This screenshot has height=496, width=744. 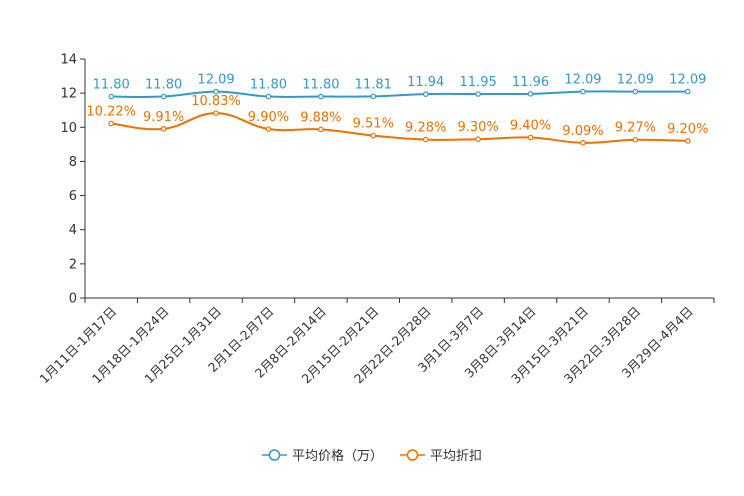 What do you see at coordinates (320, 117) in the screenshot?
I see `data-label: 9.88%` at bounding box center [320, 117].